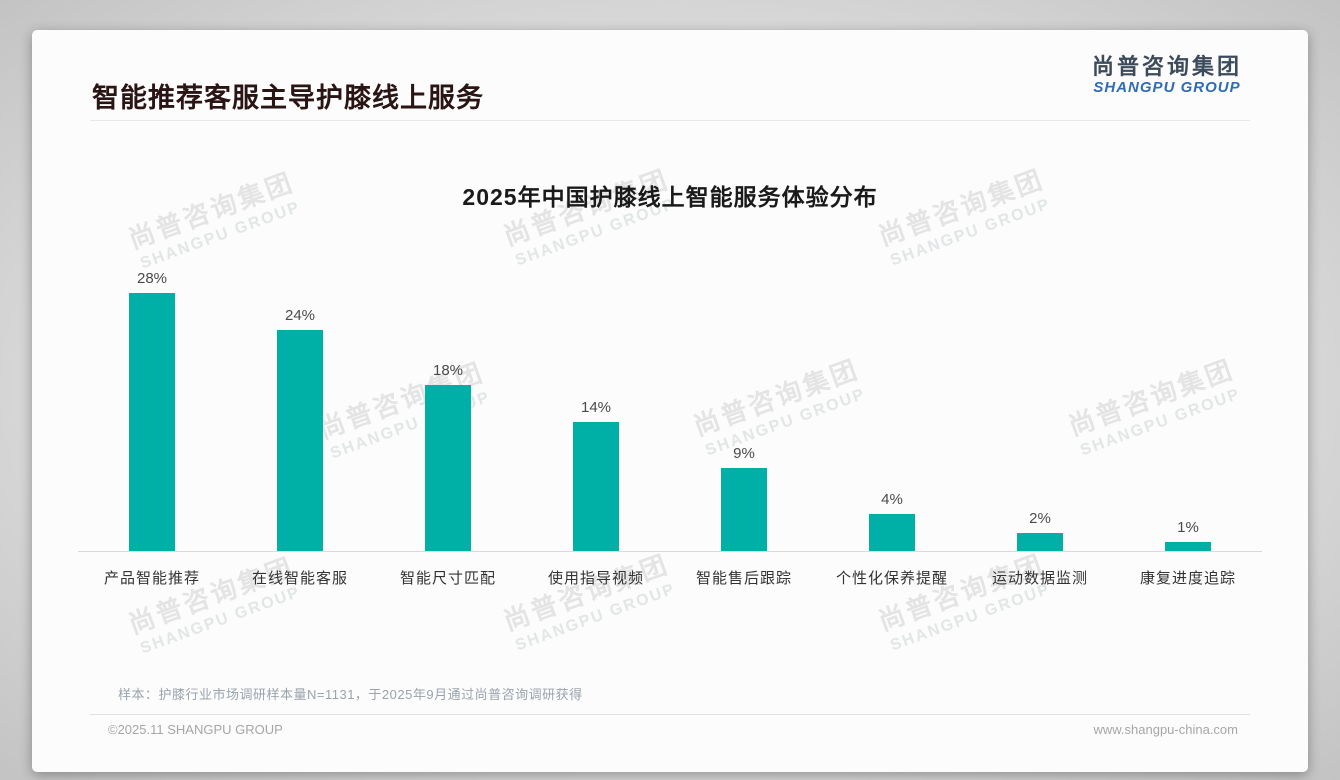  I want to click on bar-category-label: 智能尺寸匹配, so click(447, 578).